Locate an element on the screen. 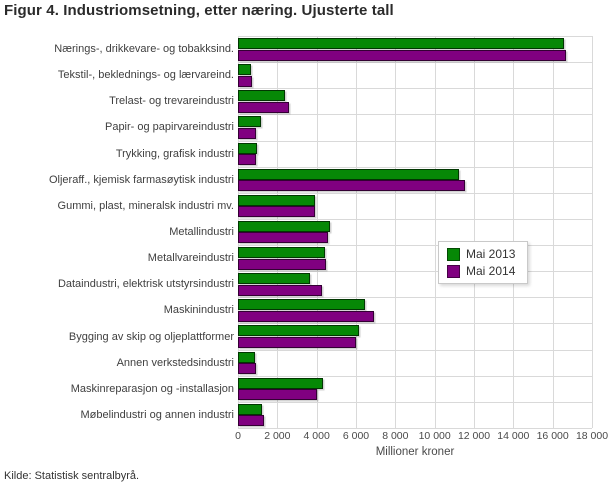 Image resolution: width=610 pixels, height=488 pixels. category-label: Trykking, grafisk industri is located at coordinates (174, 153).